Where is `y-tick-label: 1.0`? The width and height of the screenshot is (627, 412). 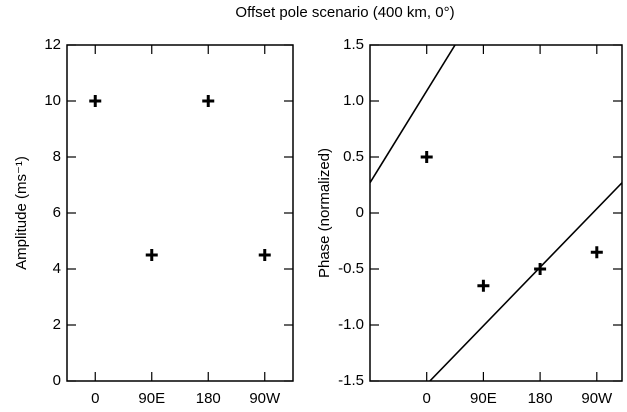 y-tick-label: 1.0 is located at coordinates (353, 100).